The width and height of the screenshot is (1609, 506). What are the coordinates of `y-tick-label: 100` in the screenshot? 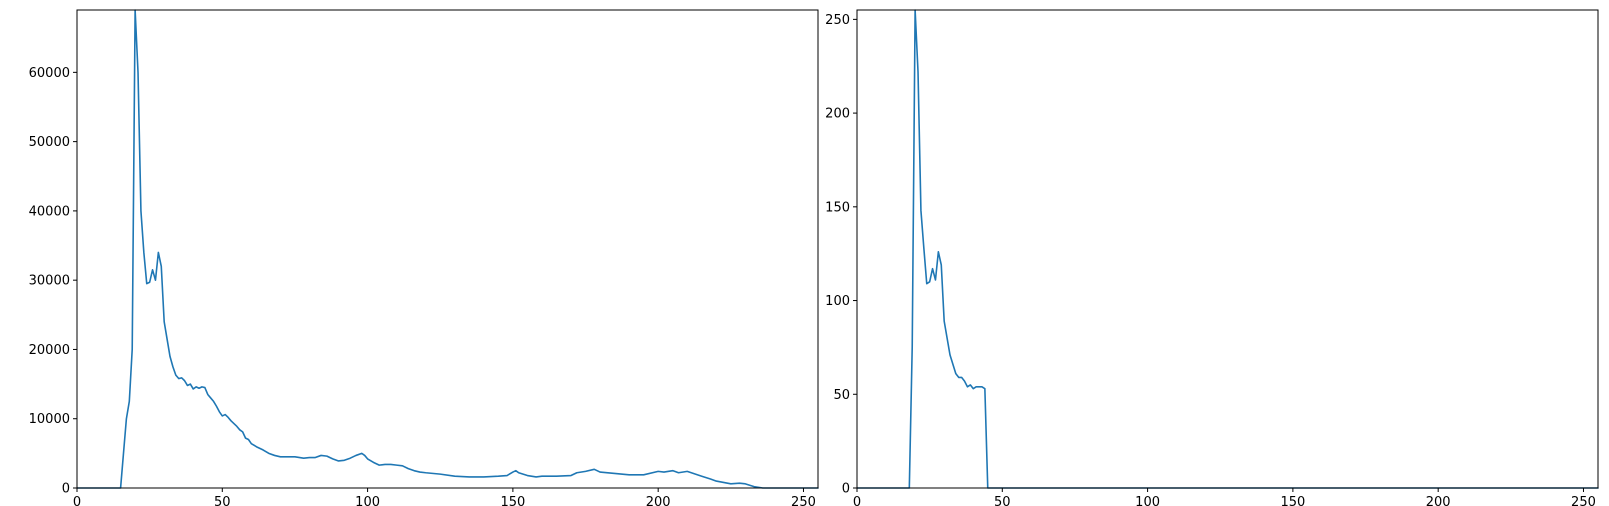 It's located at (837, 301).